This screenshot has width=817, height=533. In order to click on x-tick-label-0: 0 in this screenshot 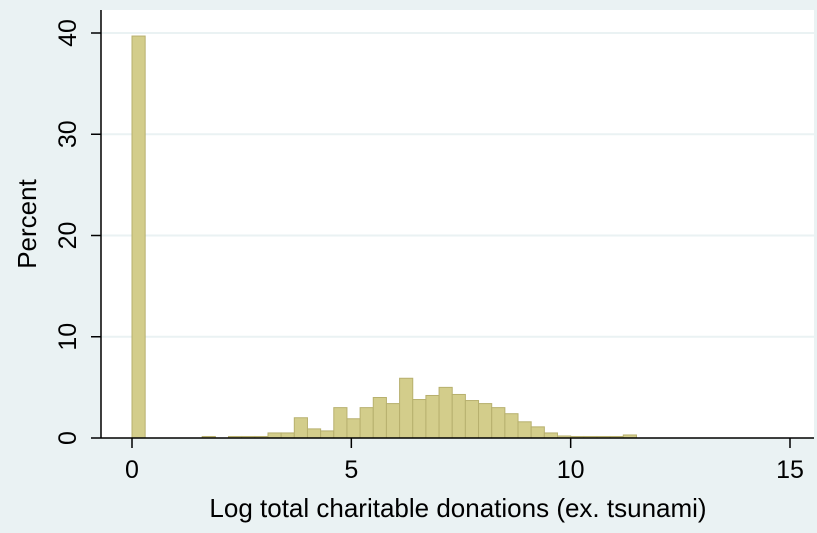, I will do `click(132, 470)`.